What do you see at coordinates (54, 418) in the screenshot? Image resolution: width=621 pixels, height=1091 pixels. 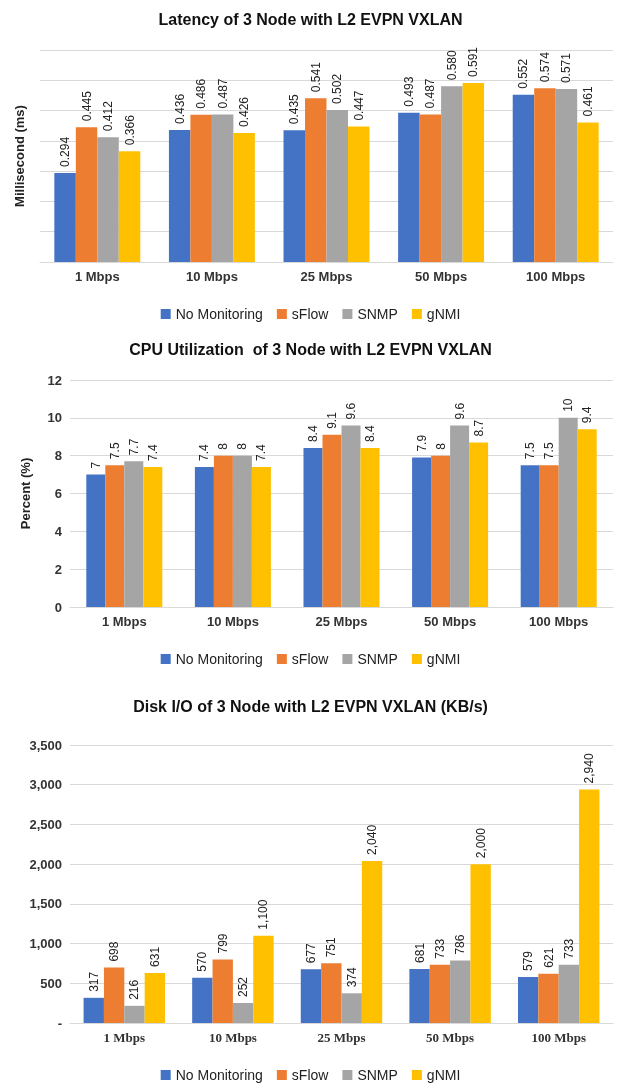 I see `y-tick-label: 10` at bounding box center [54, 418].